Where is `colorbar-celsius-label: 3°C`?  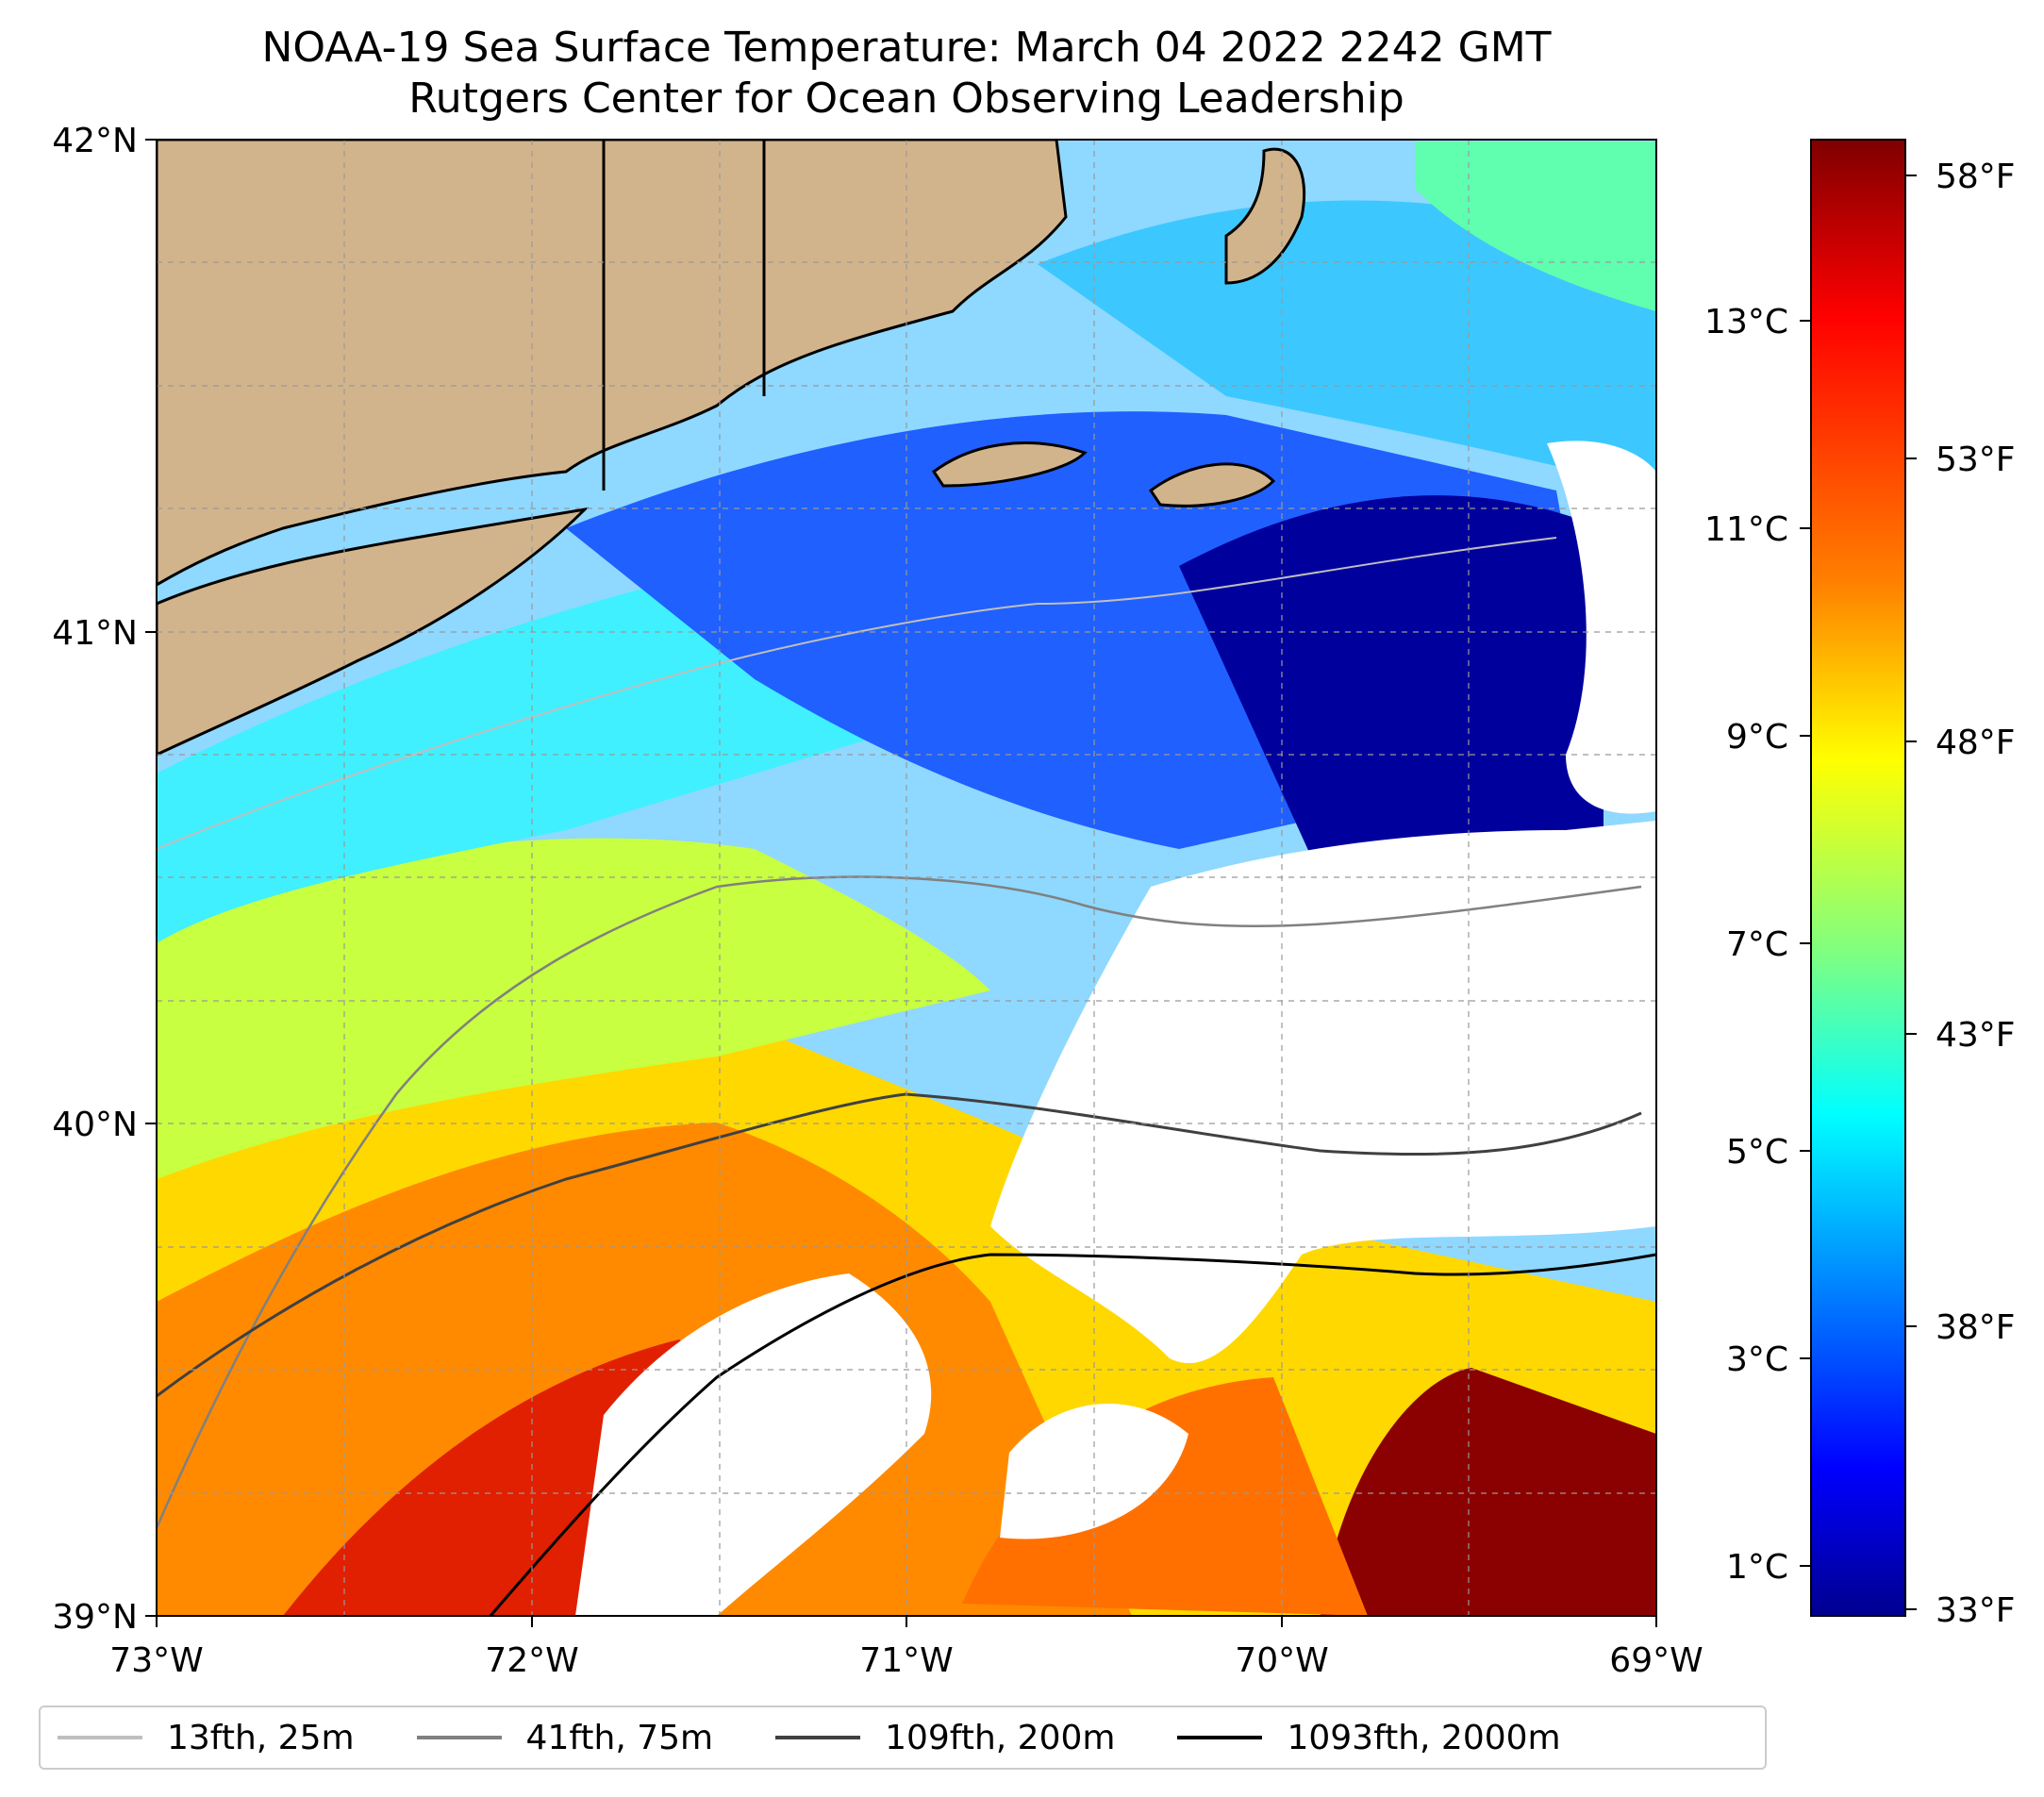 colorbar-celsius-label: 3°C is located at coordinates (1757, 1359).